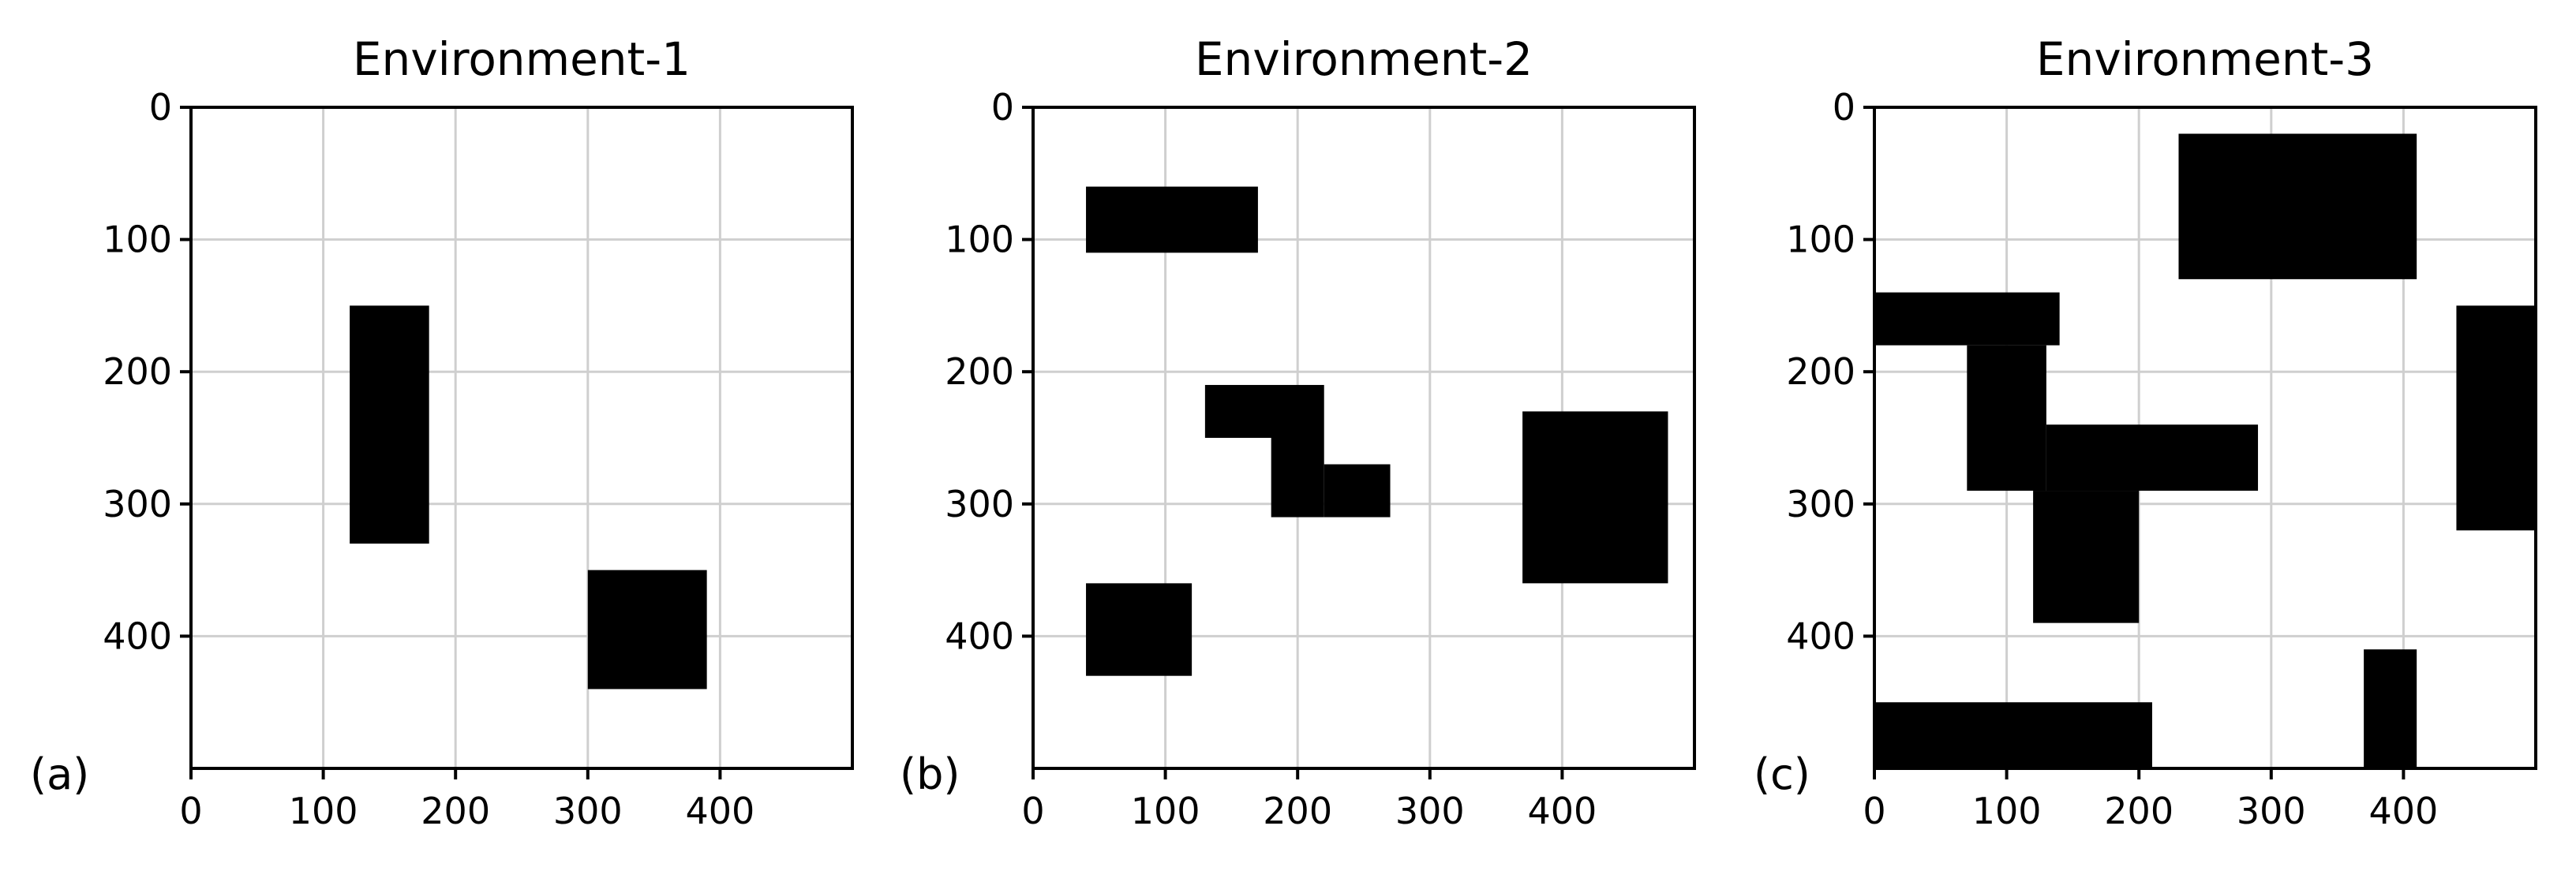 Image resolution: width=2576 pixels, height=882 pixels. Describe the element at coordinates (59, 774) in the screenshot. I see `panel-label: (a)` at that location.